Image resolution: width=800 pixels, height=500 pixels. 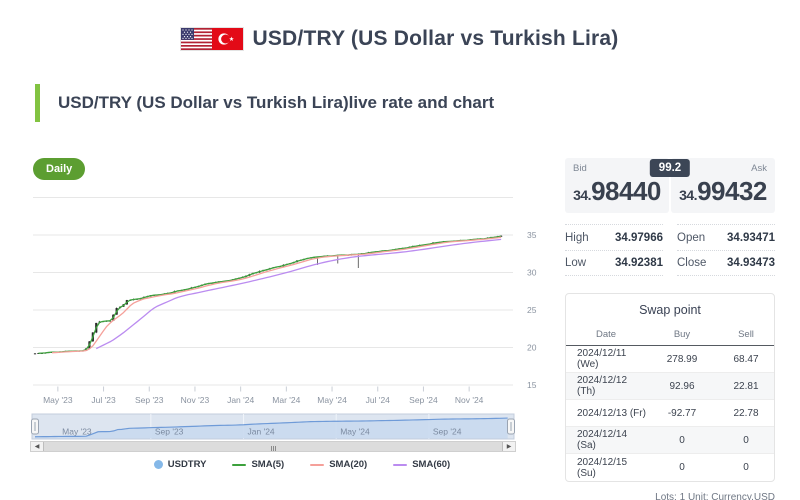 I want to click on legend-label: USDTRY, so click(x=187, y=464).